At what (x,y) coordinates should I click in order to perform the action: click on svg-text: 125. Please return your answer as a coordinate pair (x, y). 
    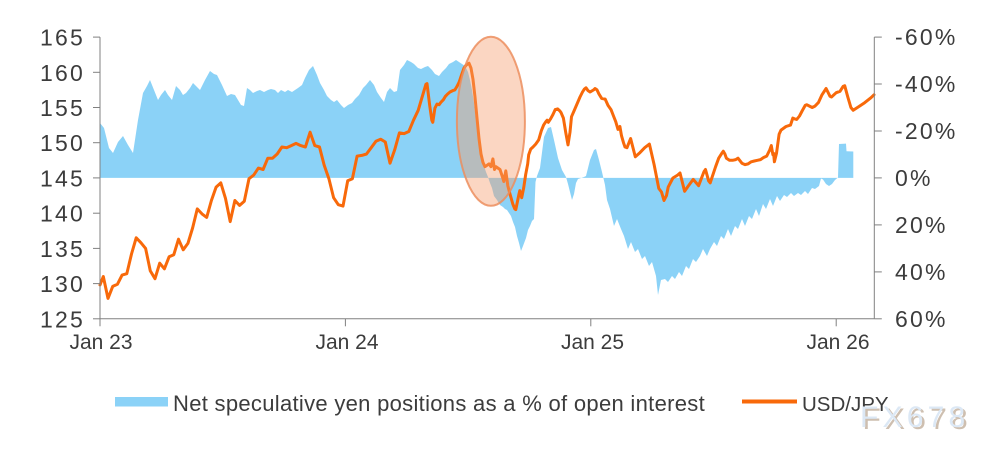
    Looking at the image, I should click on (62, 319).